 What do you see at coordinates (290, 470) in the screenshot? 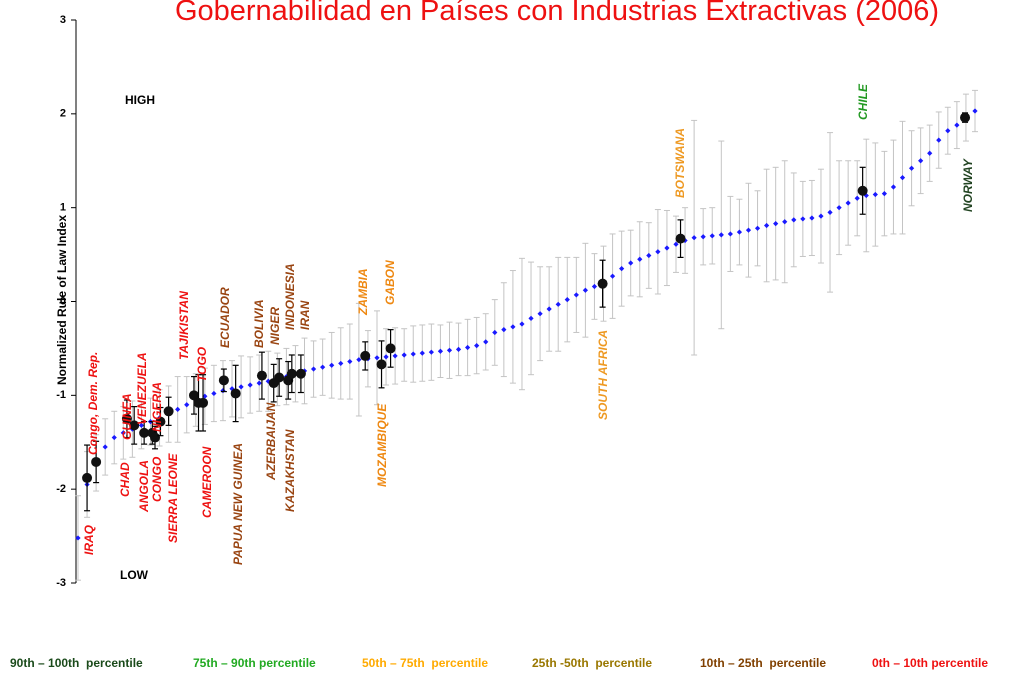
I see `country-label: KAZAKHSTAN` at bounding box center [290, 470].